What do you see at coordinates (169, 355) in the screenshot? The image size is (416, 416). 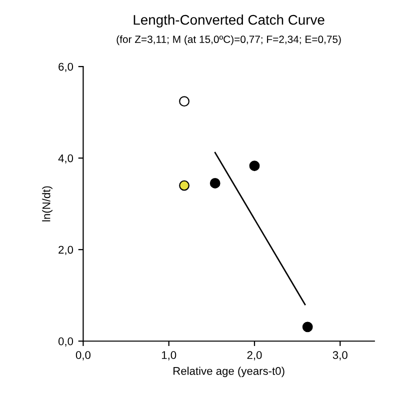 I see `x-tick-label: 1,0` at bounding box center [169, 355].